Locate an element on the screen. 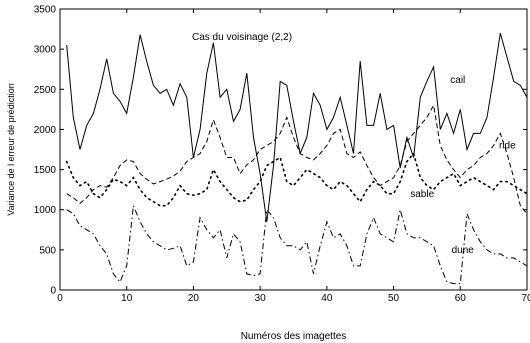  x-tick-label: 20 is located at coordinates (194, 298).